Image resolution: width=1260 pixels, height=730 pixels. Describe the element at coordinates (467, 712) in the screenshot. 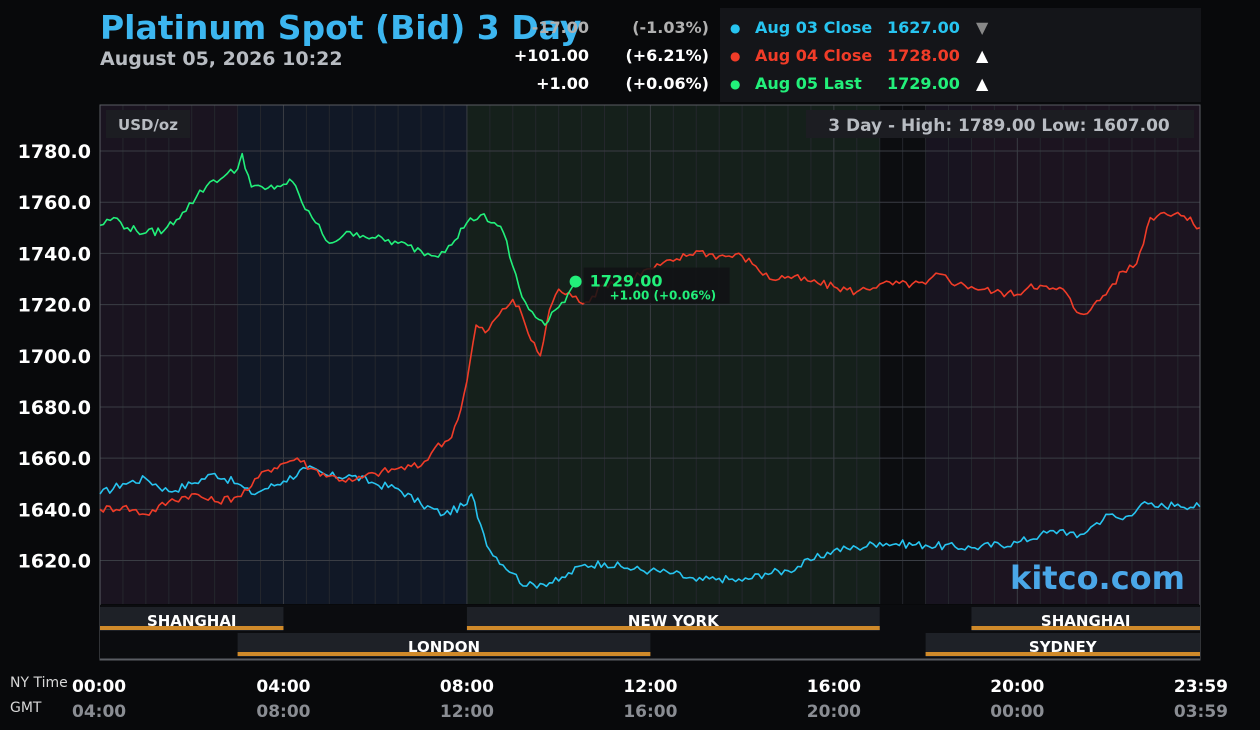

I see `x-tick-label-gmt: 12:00` at that location.